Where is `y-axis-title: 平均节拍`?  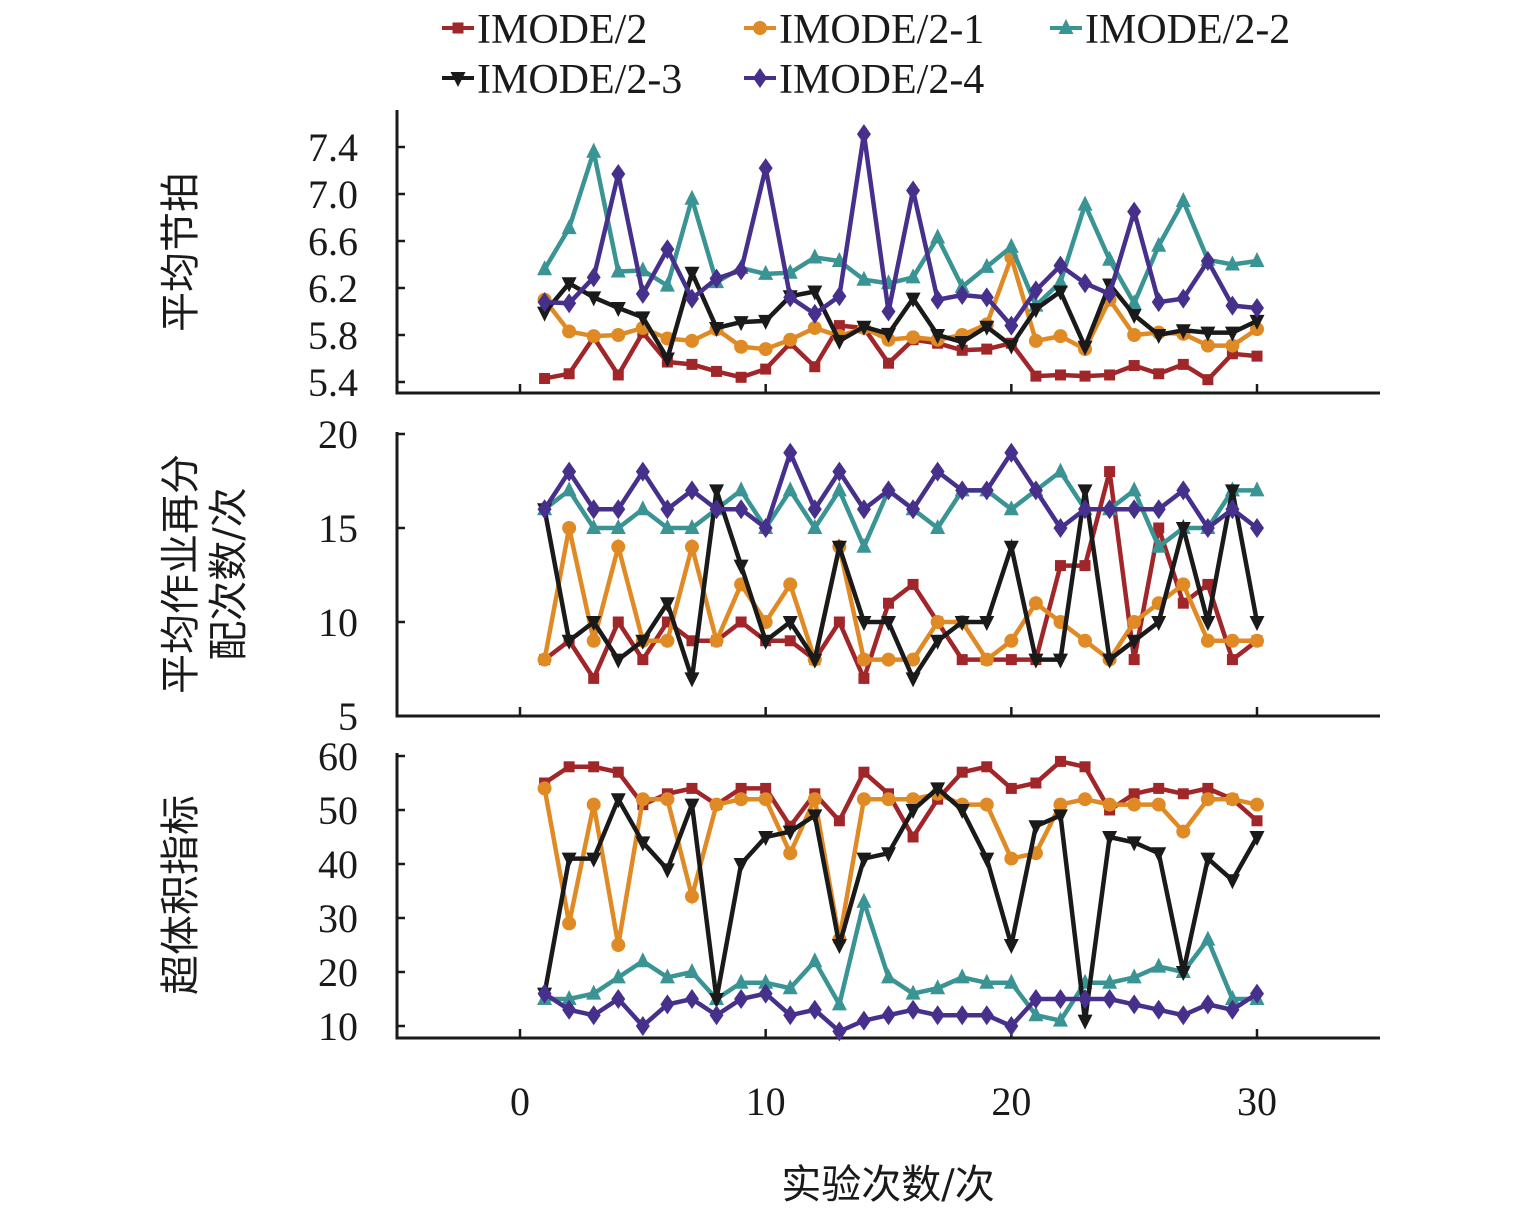 y-axis-title: 平均节拍 is located at coordinates (181, 252).